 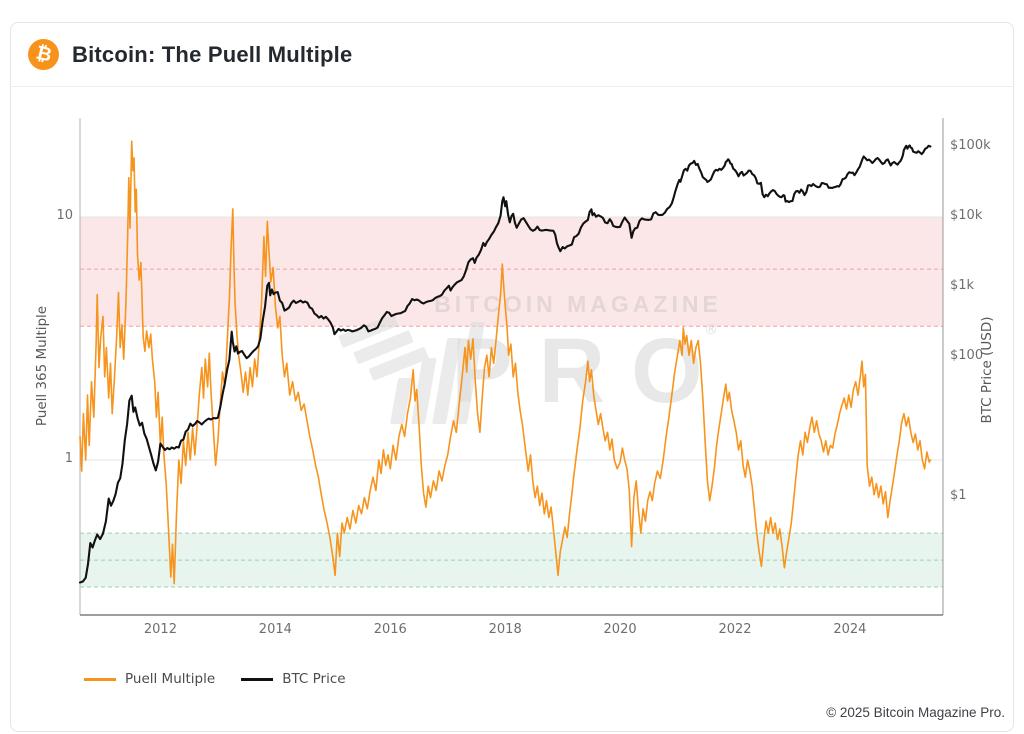 I want to click on y-axis-right-title: BTC Price (USD), so click(x=987, y=370).